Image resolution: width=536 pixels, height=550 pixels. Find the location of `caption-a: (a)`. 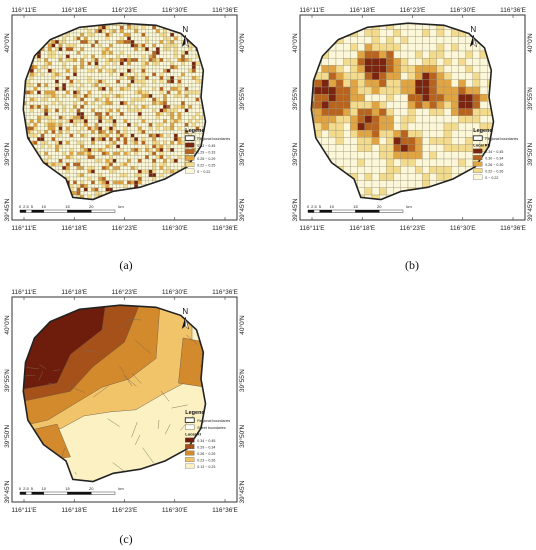

caption-a: (a) is located at coordinates (126, 265).